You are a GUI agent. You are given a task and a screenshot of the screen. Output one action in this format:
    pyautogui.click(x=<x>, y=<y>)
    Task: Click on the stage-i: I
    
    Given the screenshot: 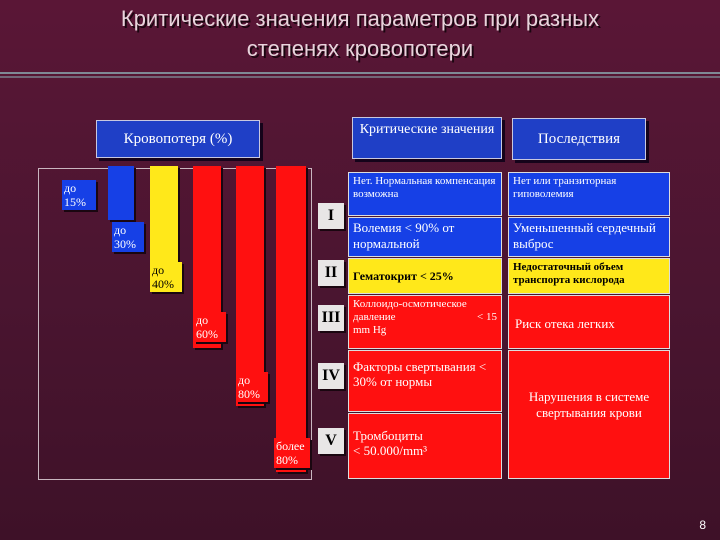 What is the action you would take?
    pyautogui.click(x=331, y=216)
    